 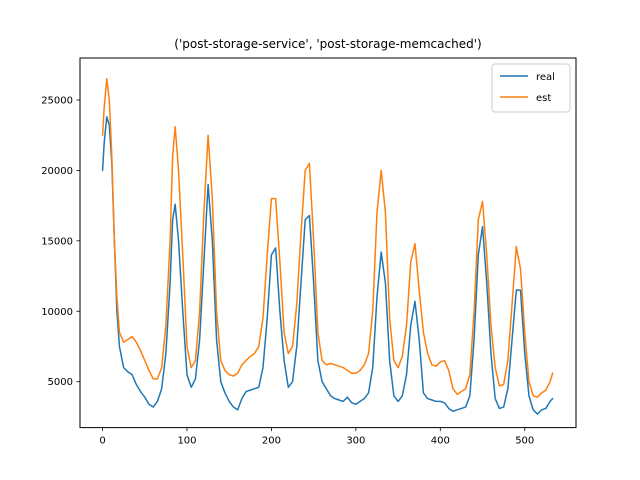 What do you see at coordinates (60, 382) in the screenshot?
I see `y-tick-label: 5000` at bounding box center [60, 382].